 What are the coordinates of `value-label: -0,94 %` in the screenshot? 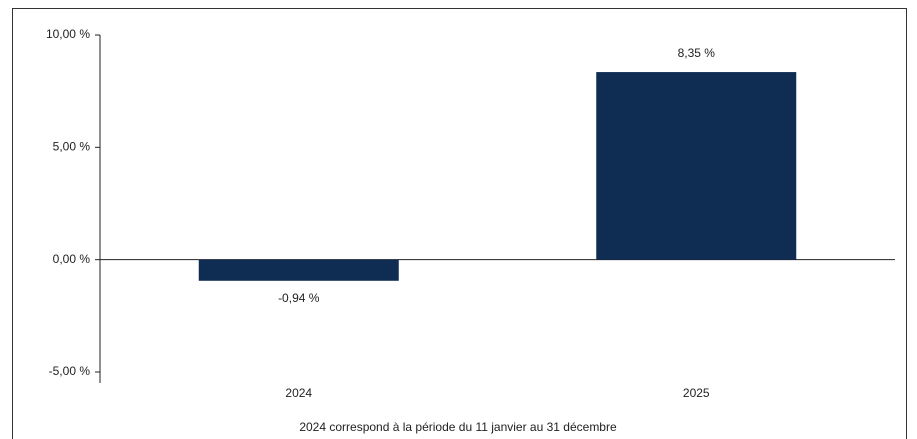 It's located at (299, 298).